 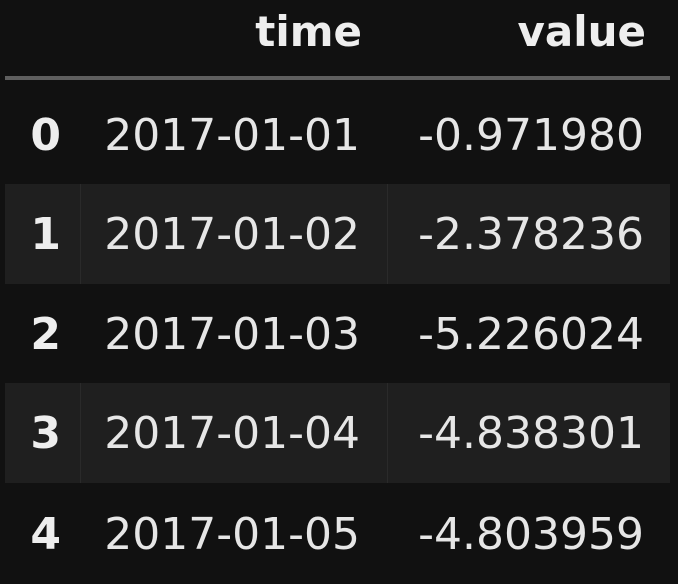 What do you see at coordinates (531, 135) in the screenshot?
I see `value-cell: -0.971980` at bounding box center [531, 135].